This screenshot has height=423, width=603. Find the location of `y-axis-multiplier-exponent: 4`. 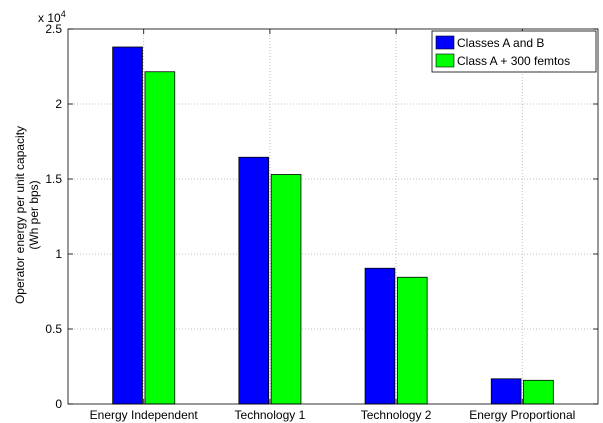

y-axis-multiplier-exponent: 4 is located at coordinates (63, 14).